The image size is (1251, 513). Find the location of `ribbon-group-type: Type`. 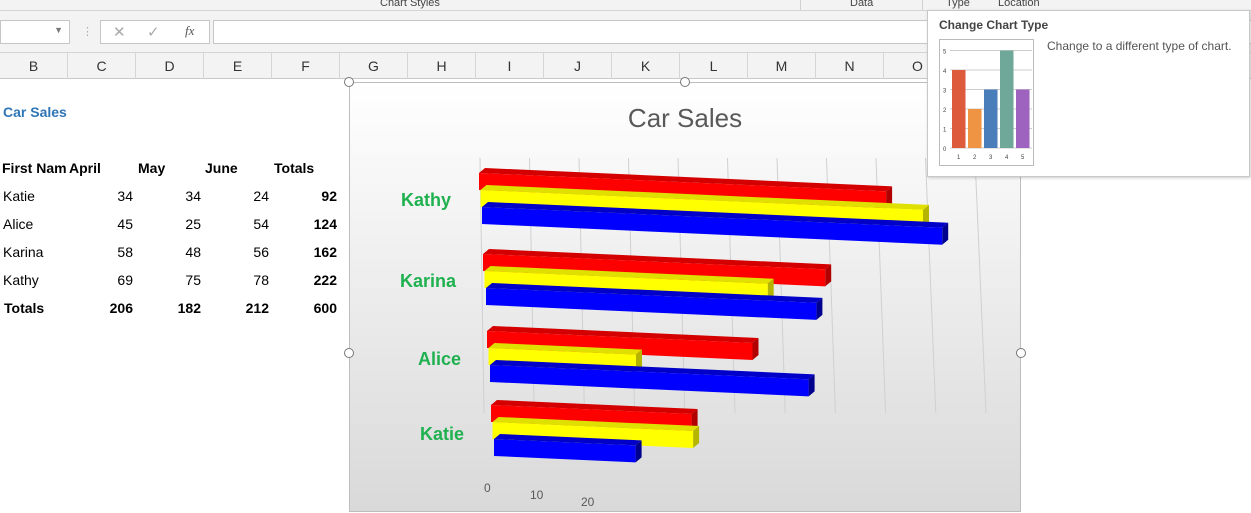

ribbon-group-type: Type is located at coordinates (958, 4).